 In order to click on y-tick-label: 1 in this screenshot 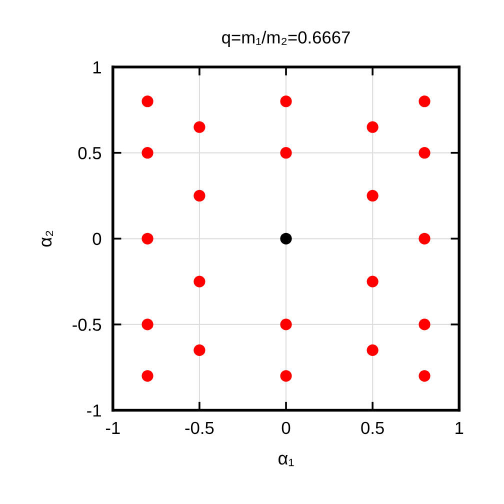, I will do `click(97, 67)`.